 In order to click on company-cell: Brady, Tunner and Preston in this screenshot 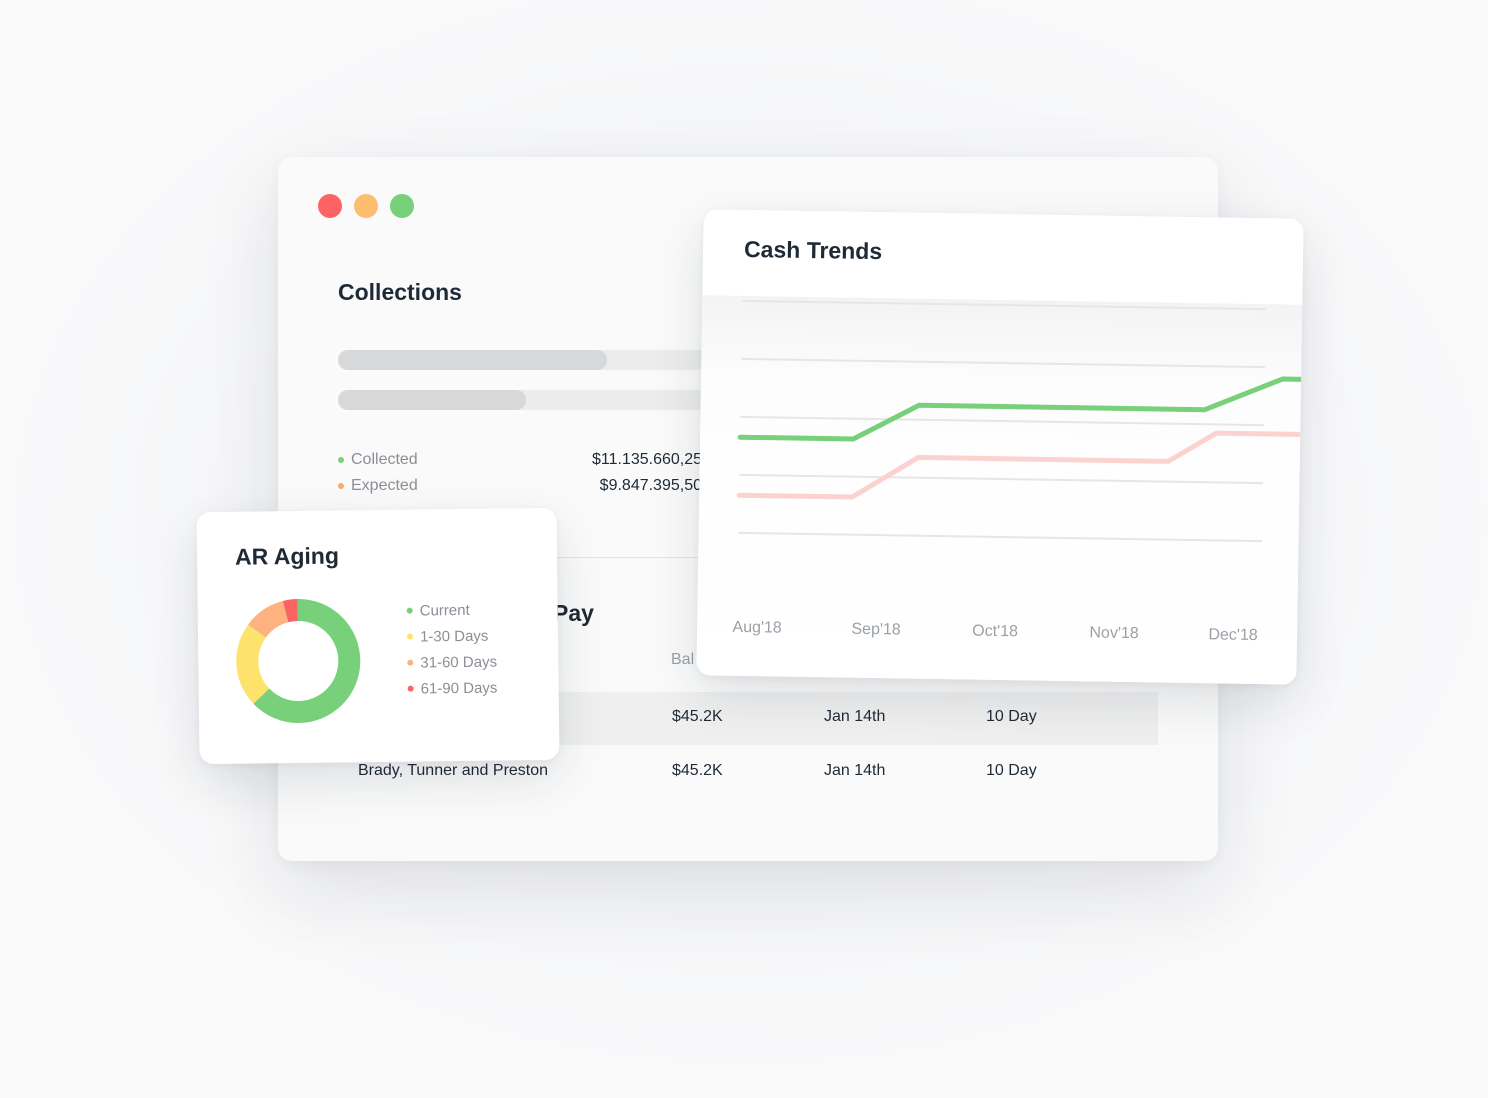, I will do `click(453, 770)`.